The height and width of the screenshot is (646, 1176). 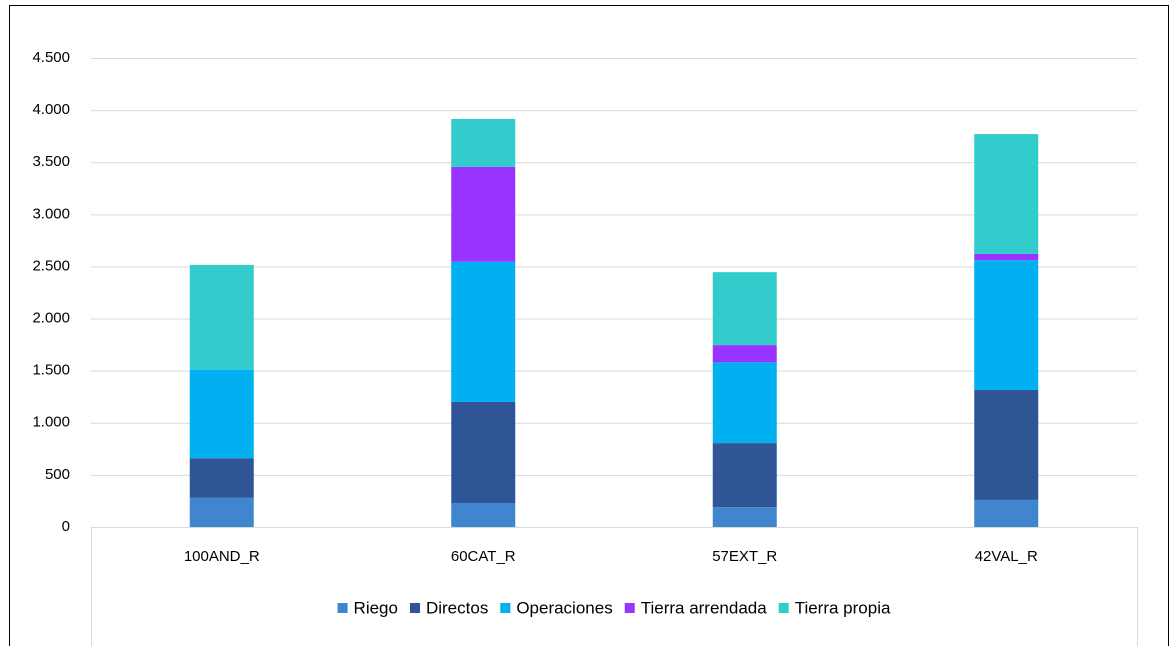 I want to click on x-tick-label: 60CAT_R, so click(x=483, y=556).